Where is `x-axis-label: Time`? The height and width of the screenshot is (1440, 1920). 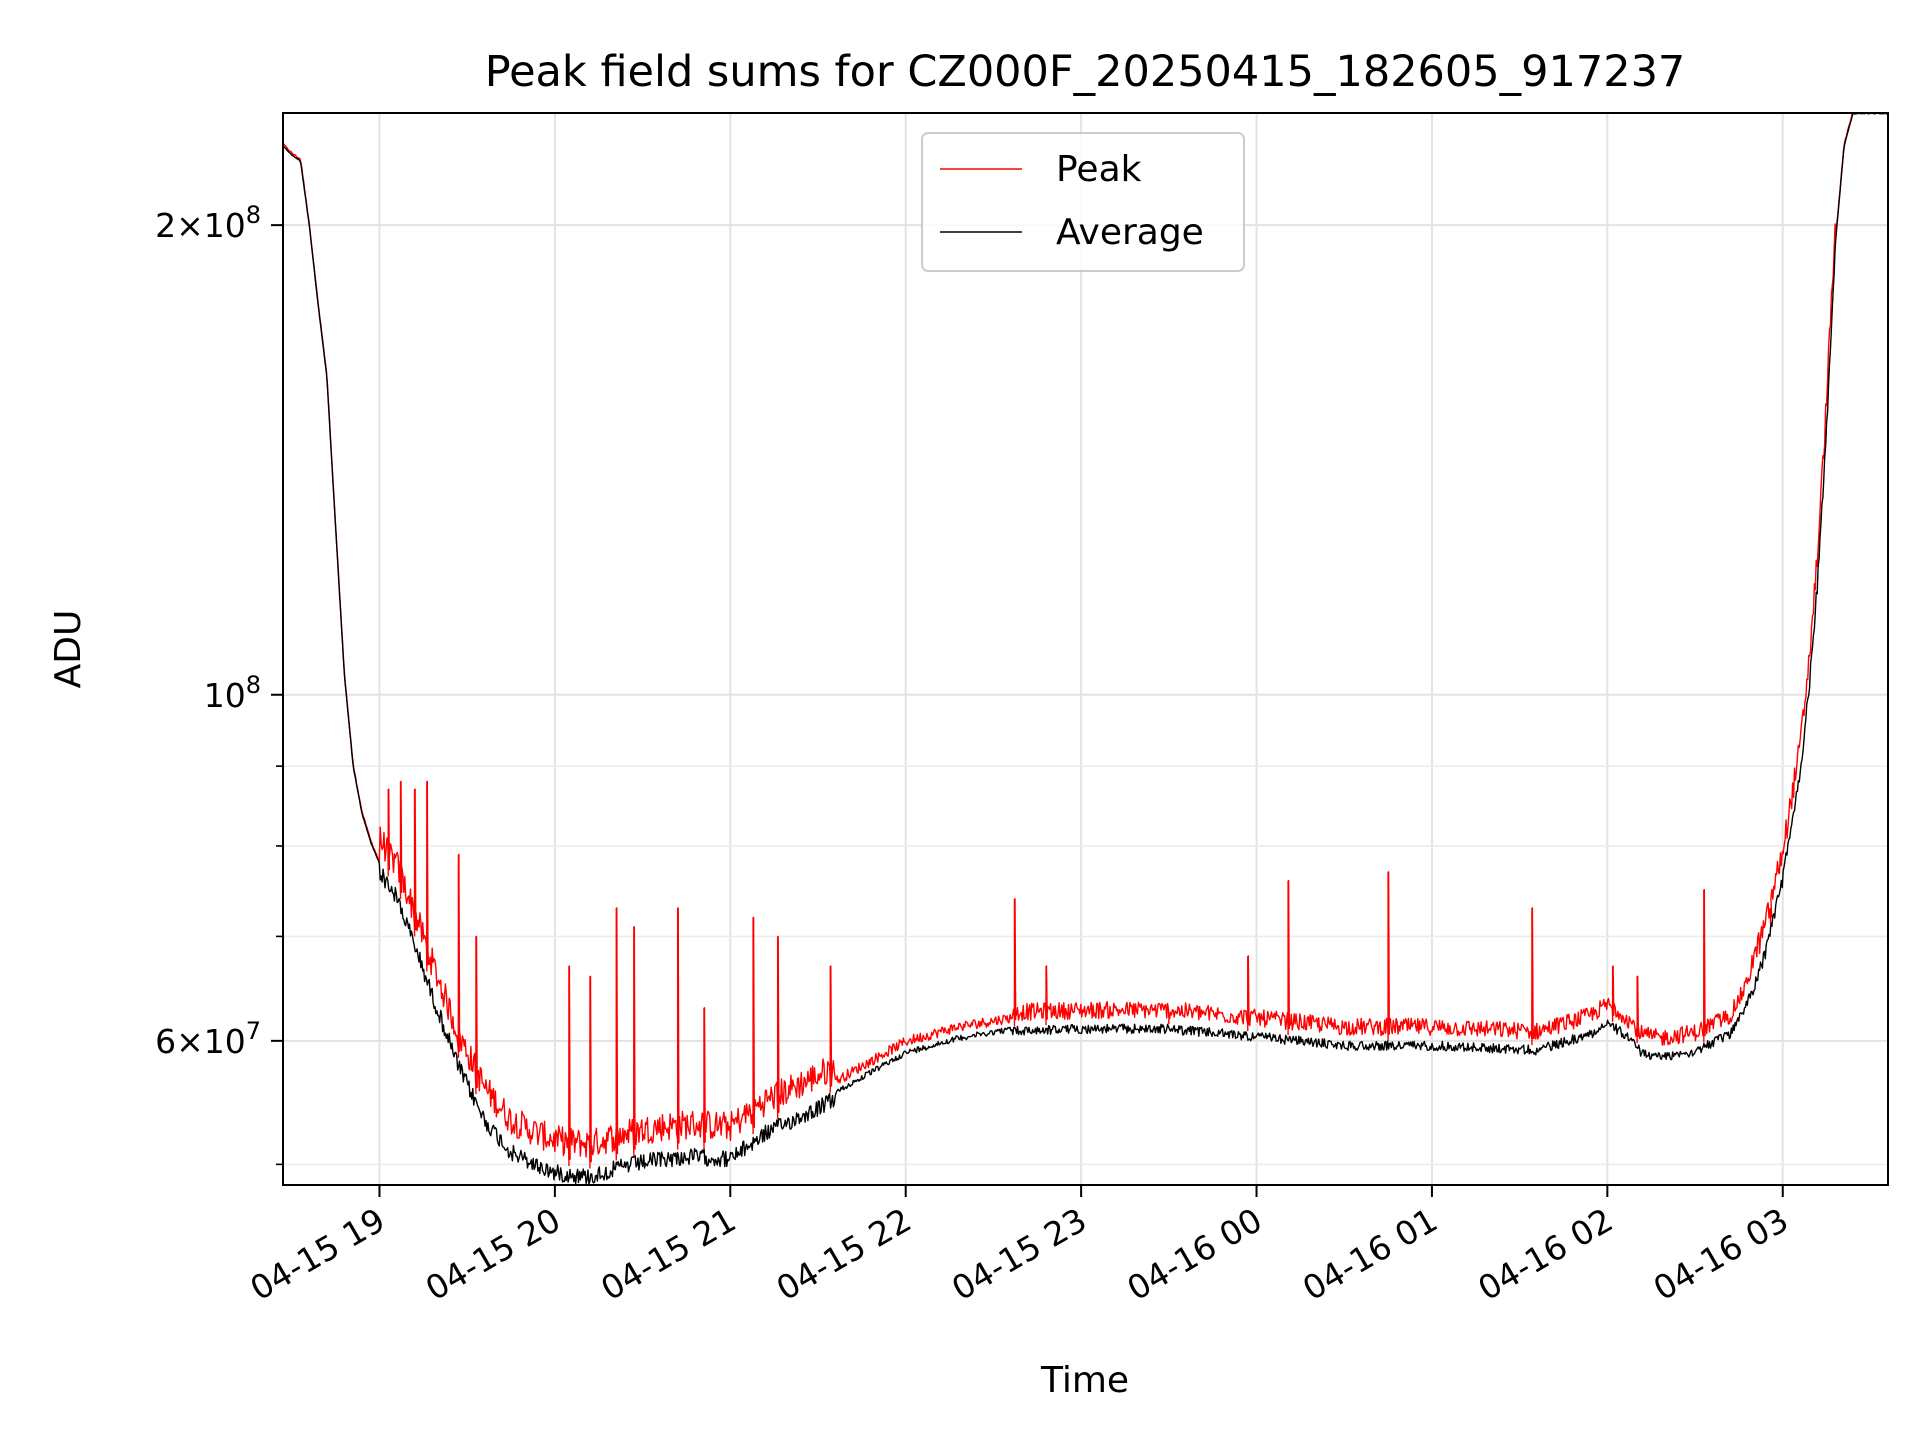 x-axis-label: Time is located at coordinates (1084, 1380).